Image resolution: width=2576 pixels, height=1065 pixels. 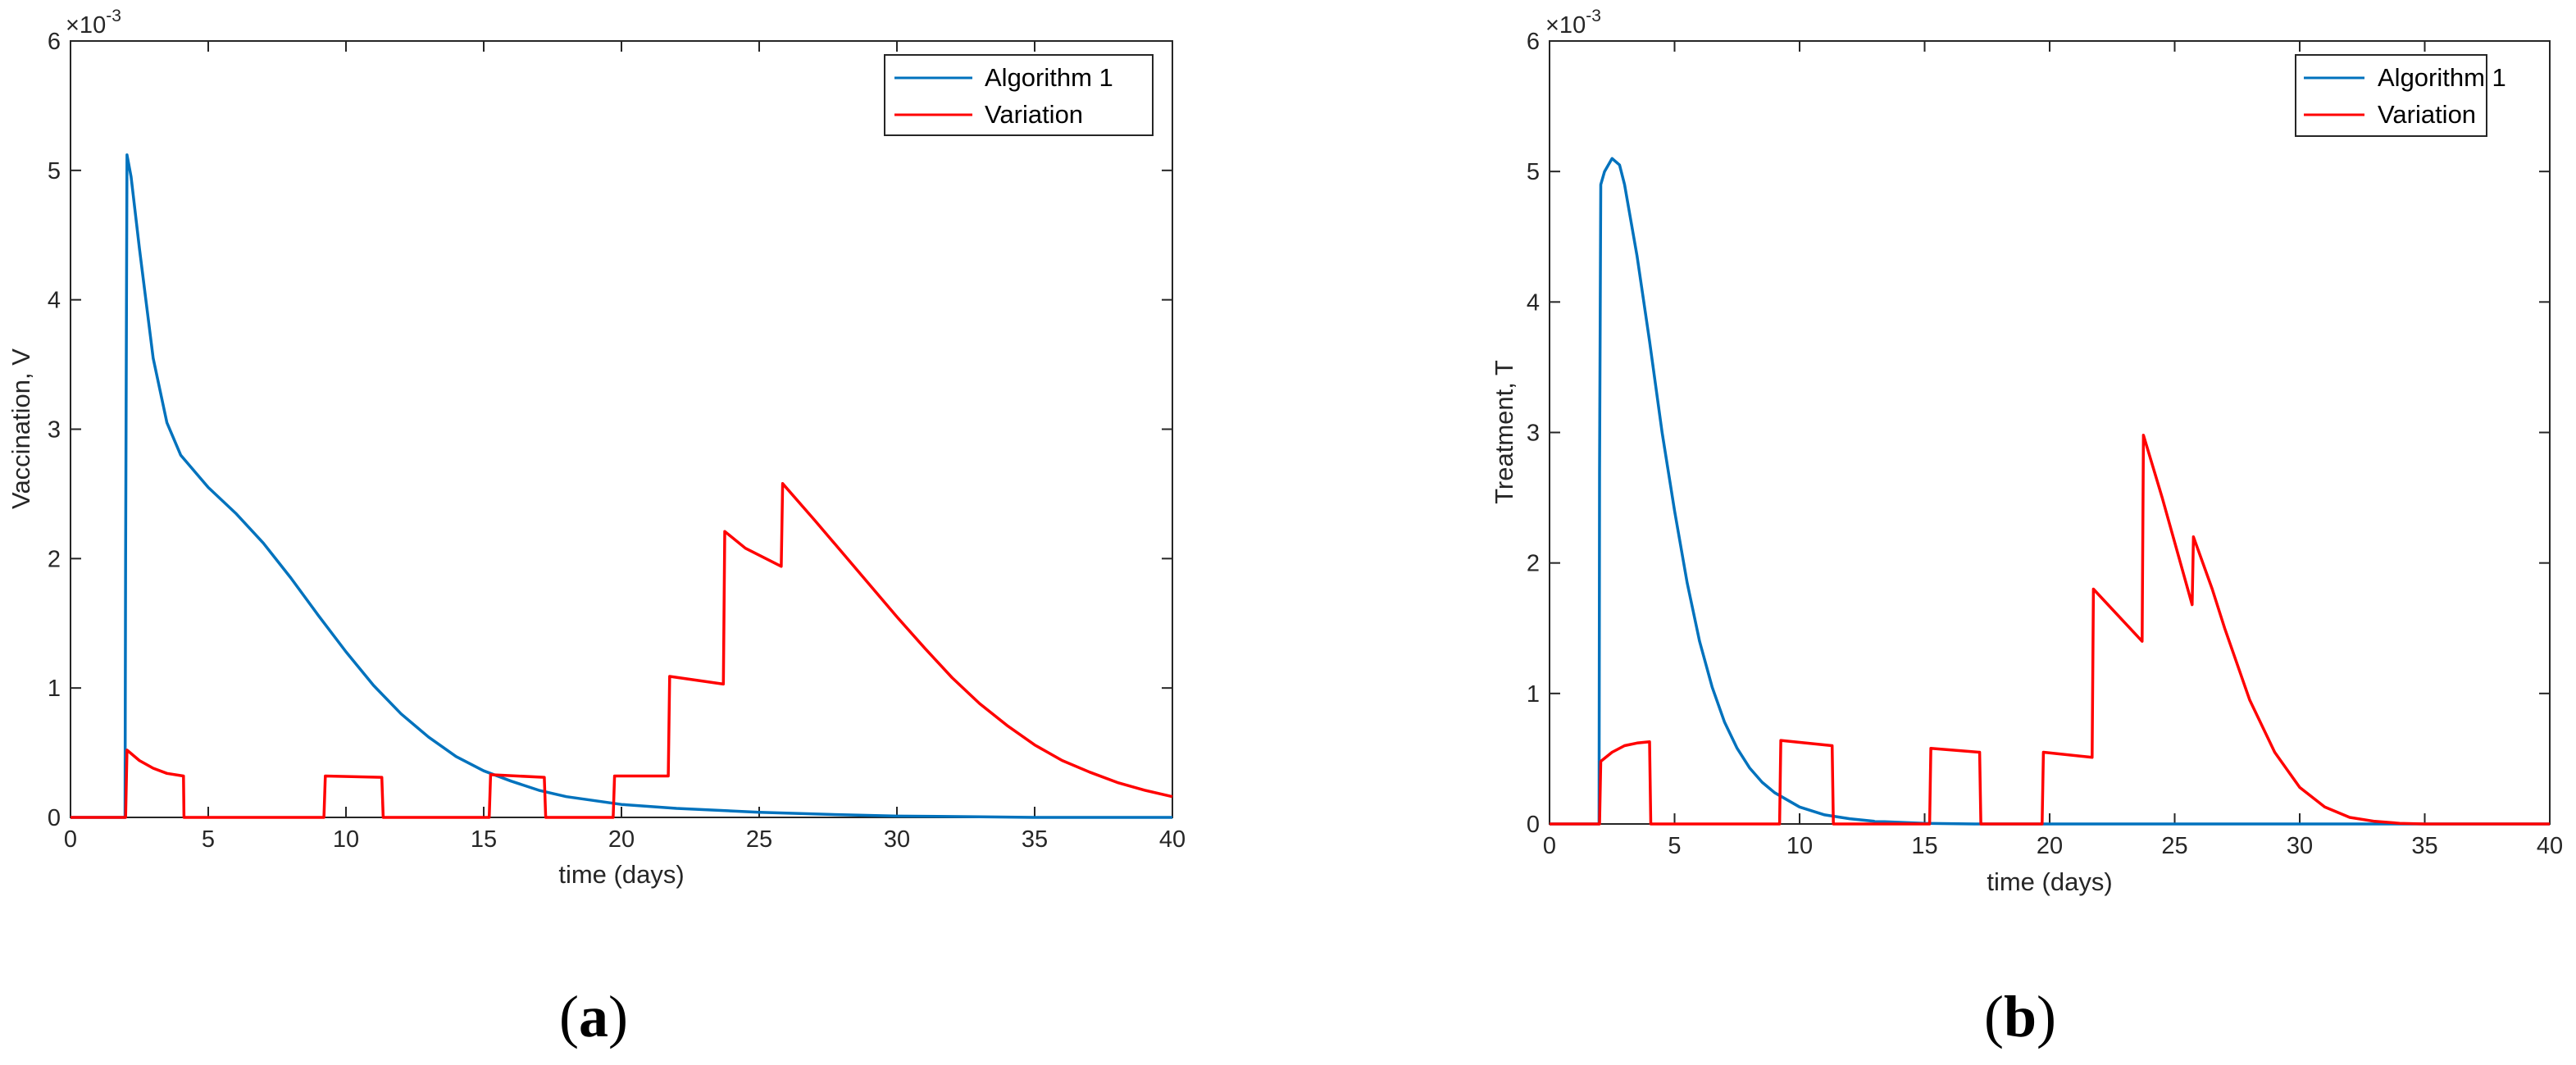 I want to click on y-tick-label-a: 3, so click(x=54, y=430).